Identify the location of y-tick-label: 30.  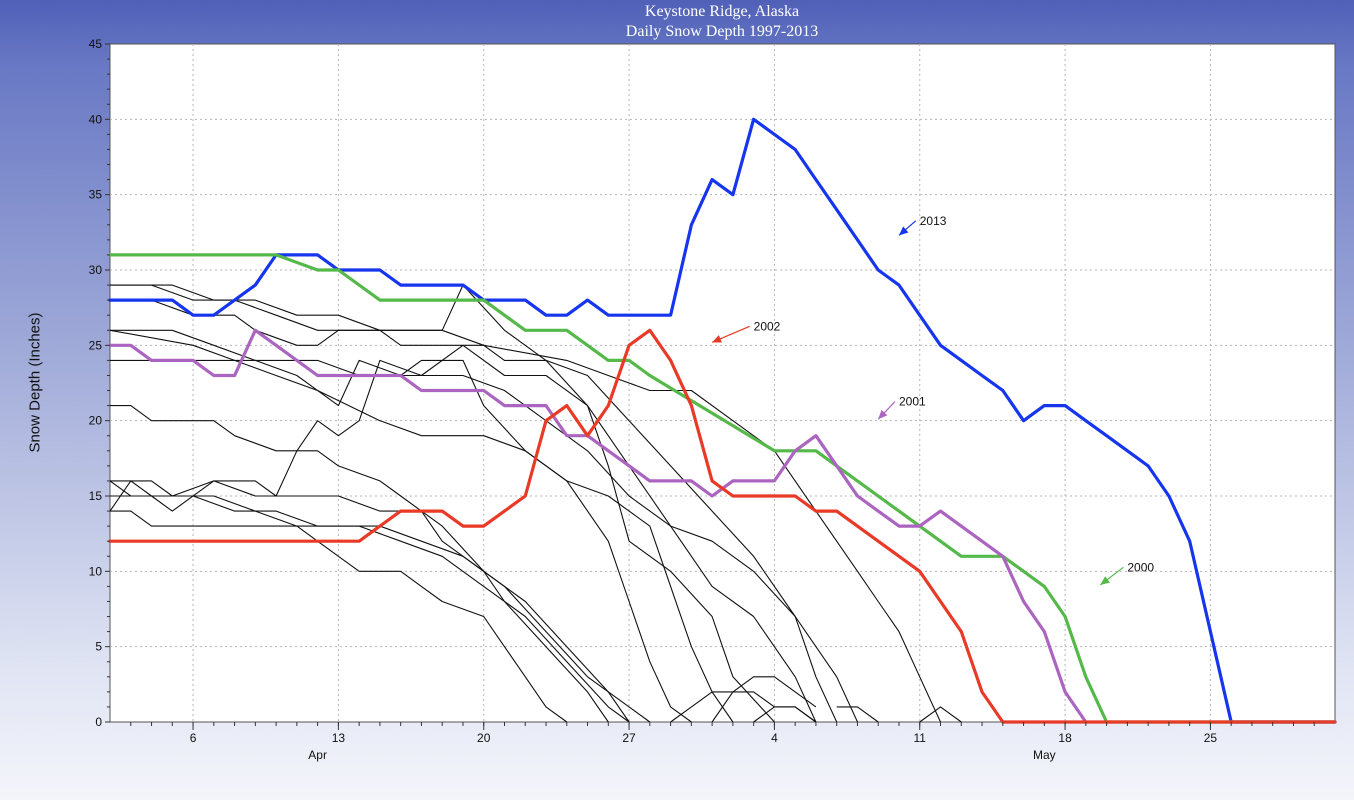
(96, 270).